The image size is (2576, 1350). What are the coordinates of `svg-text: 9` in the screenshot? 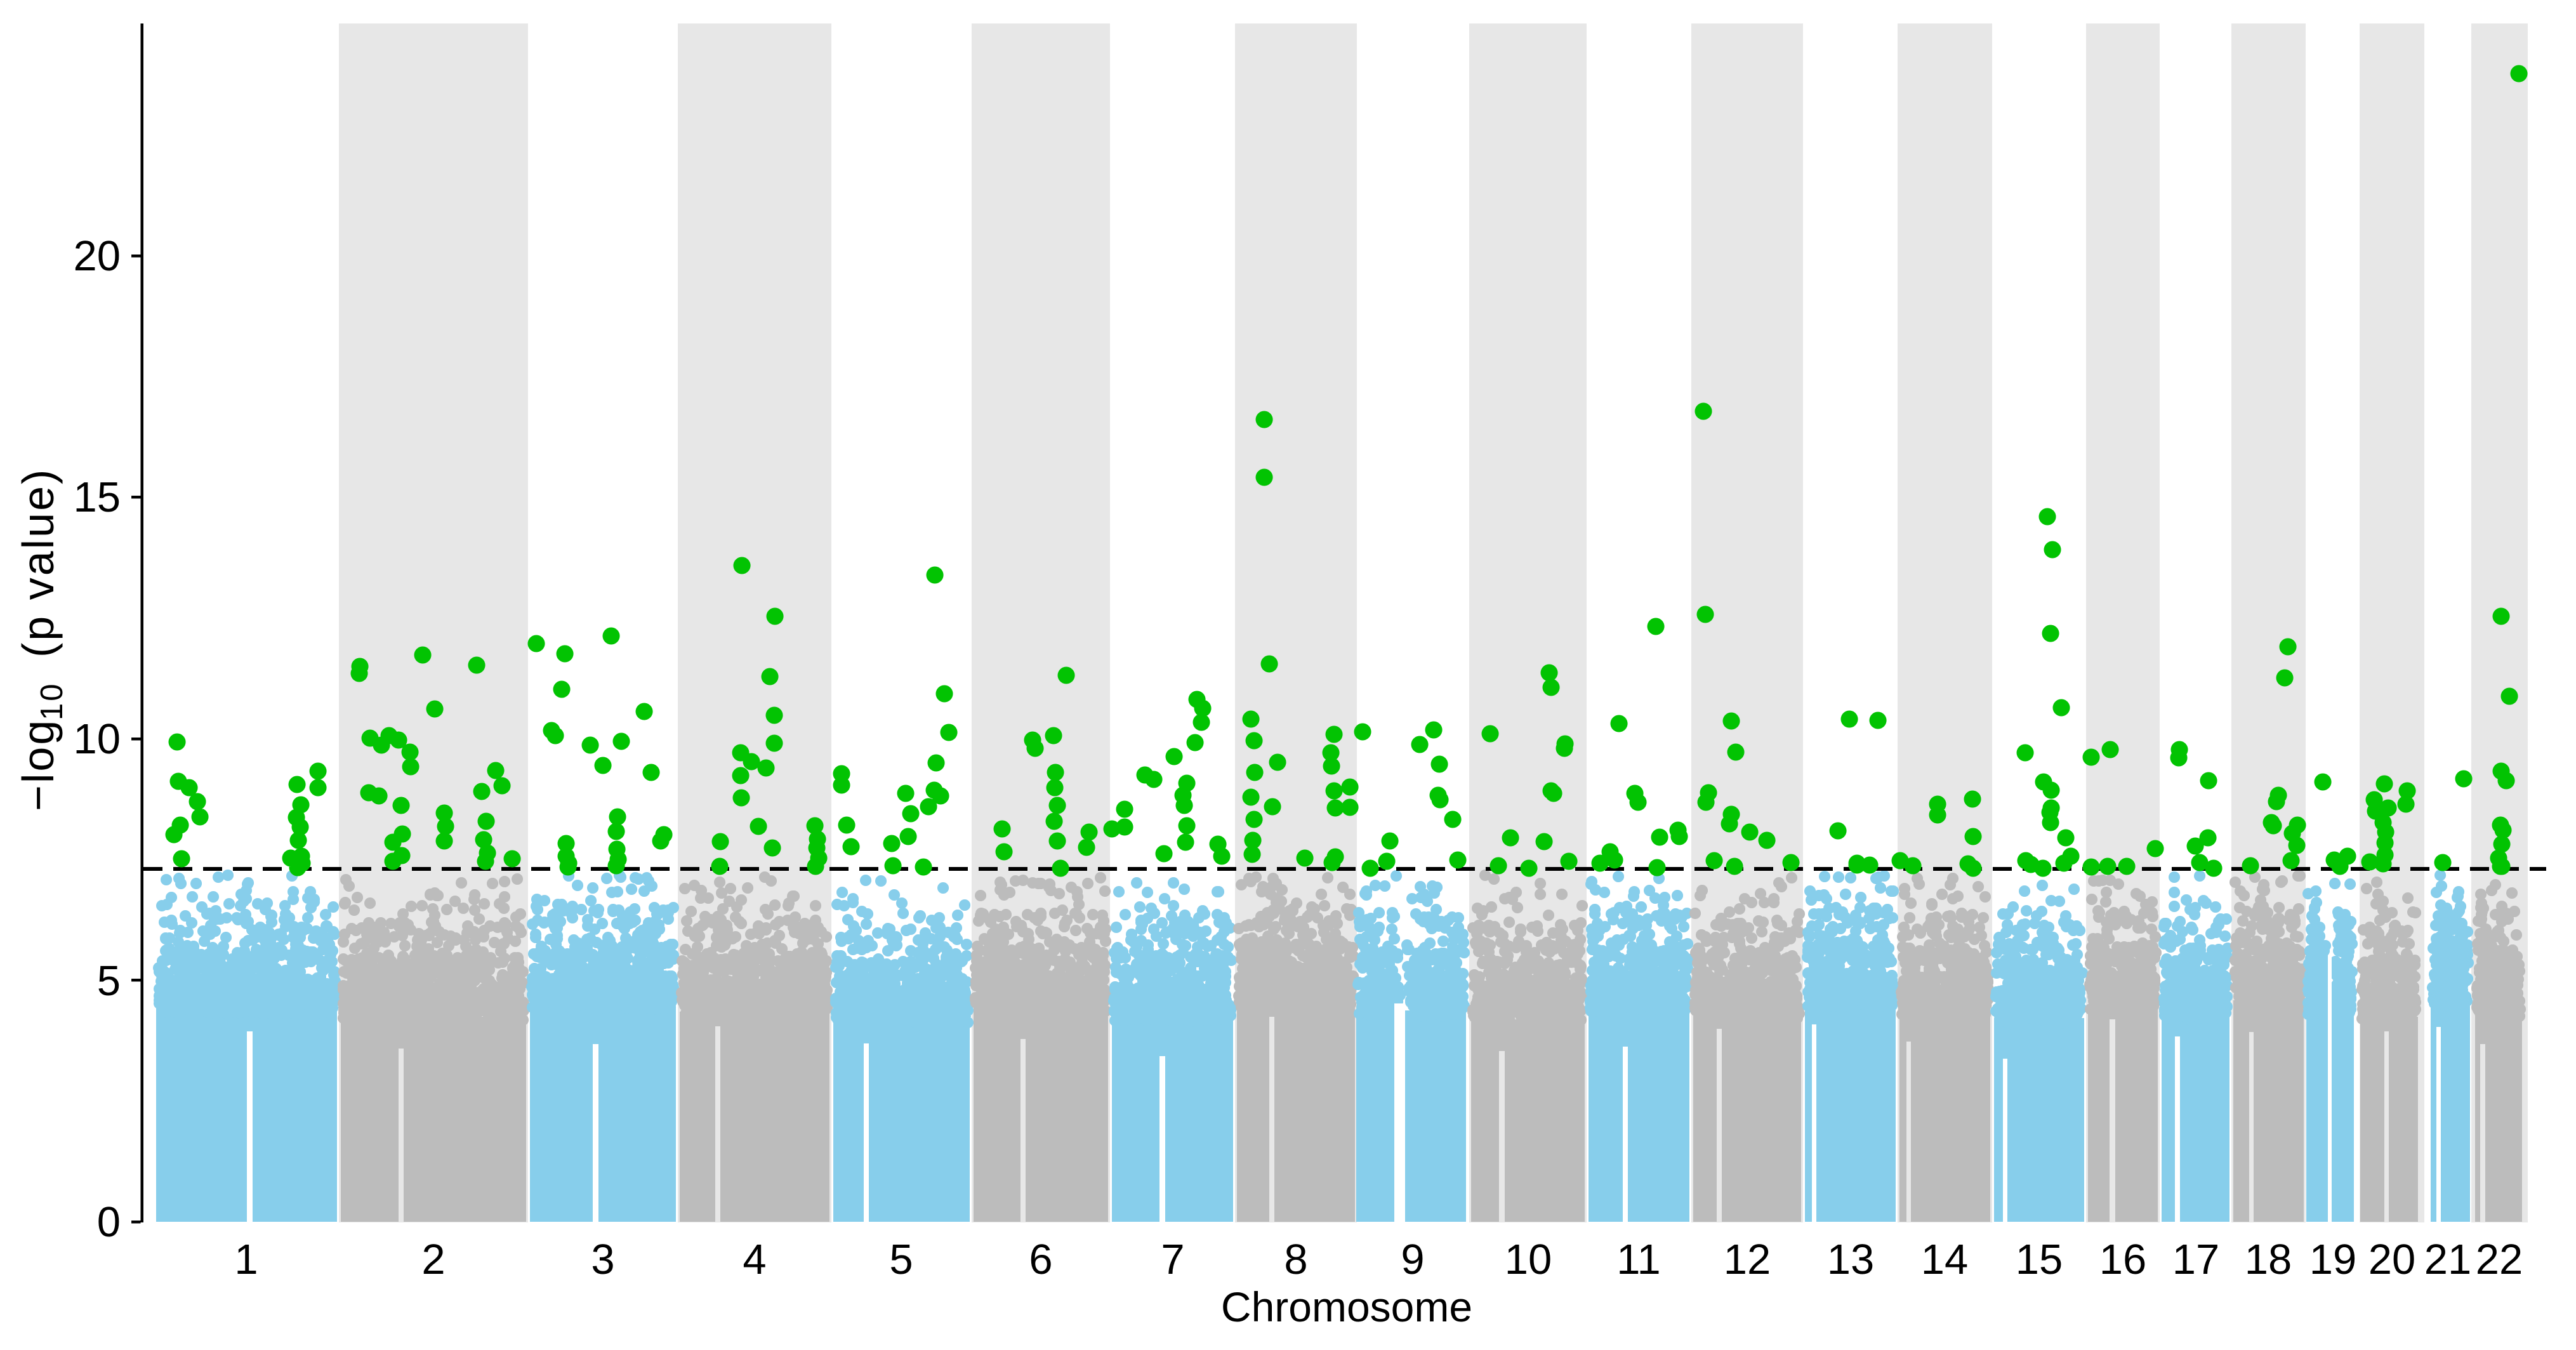 It's located at (1413, 1259).